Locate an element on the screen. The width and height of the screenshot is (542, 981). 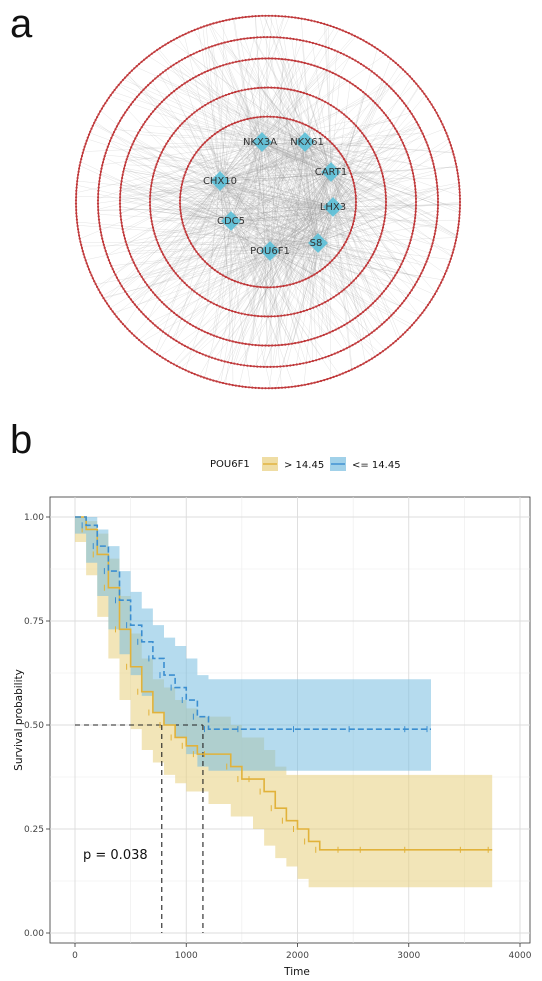
hub-diamond-icon is located at coordinates (262, 142).